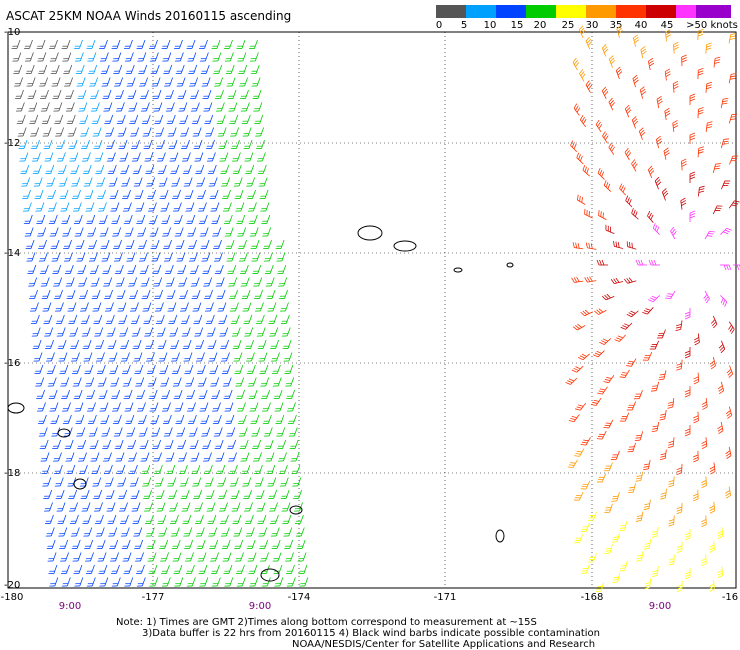 Image resolution: width=740 pixels, height=650 pixels. Describe the element at coordinates (16, 408) in the screenshot. I see `island-outline` at that location.